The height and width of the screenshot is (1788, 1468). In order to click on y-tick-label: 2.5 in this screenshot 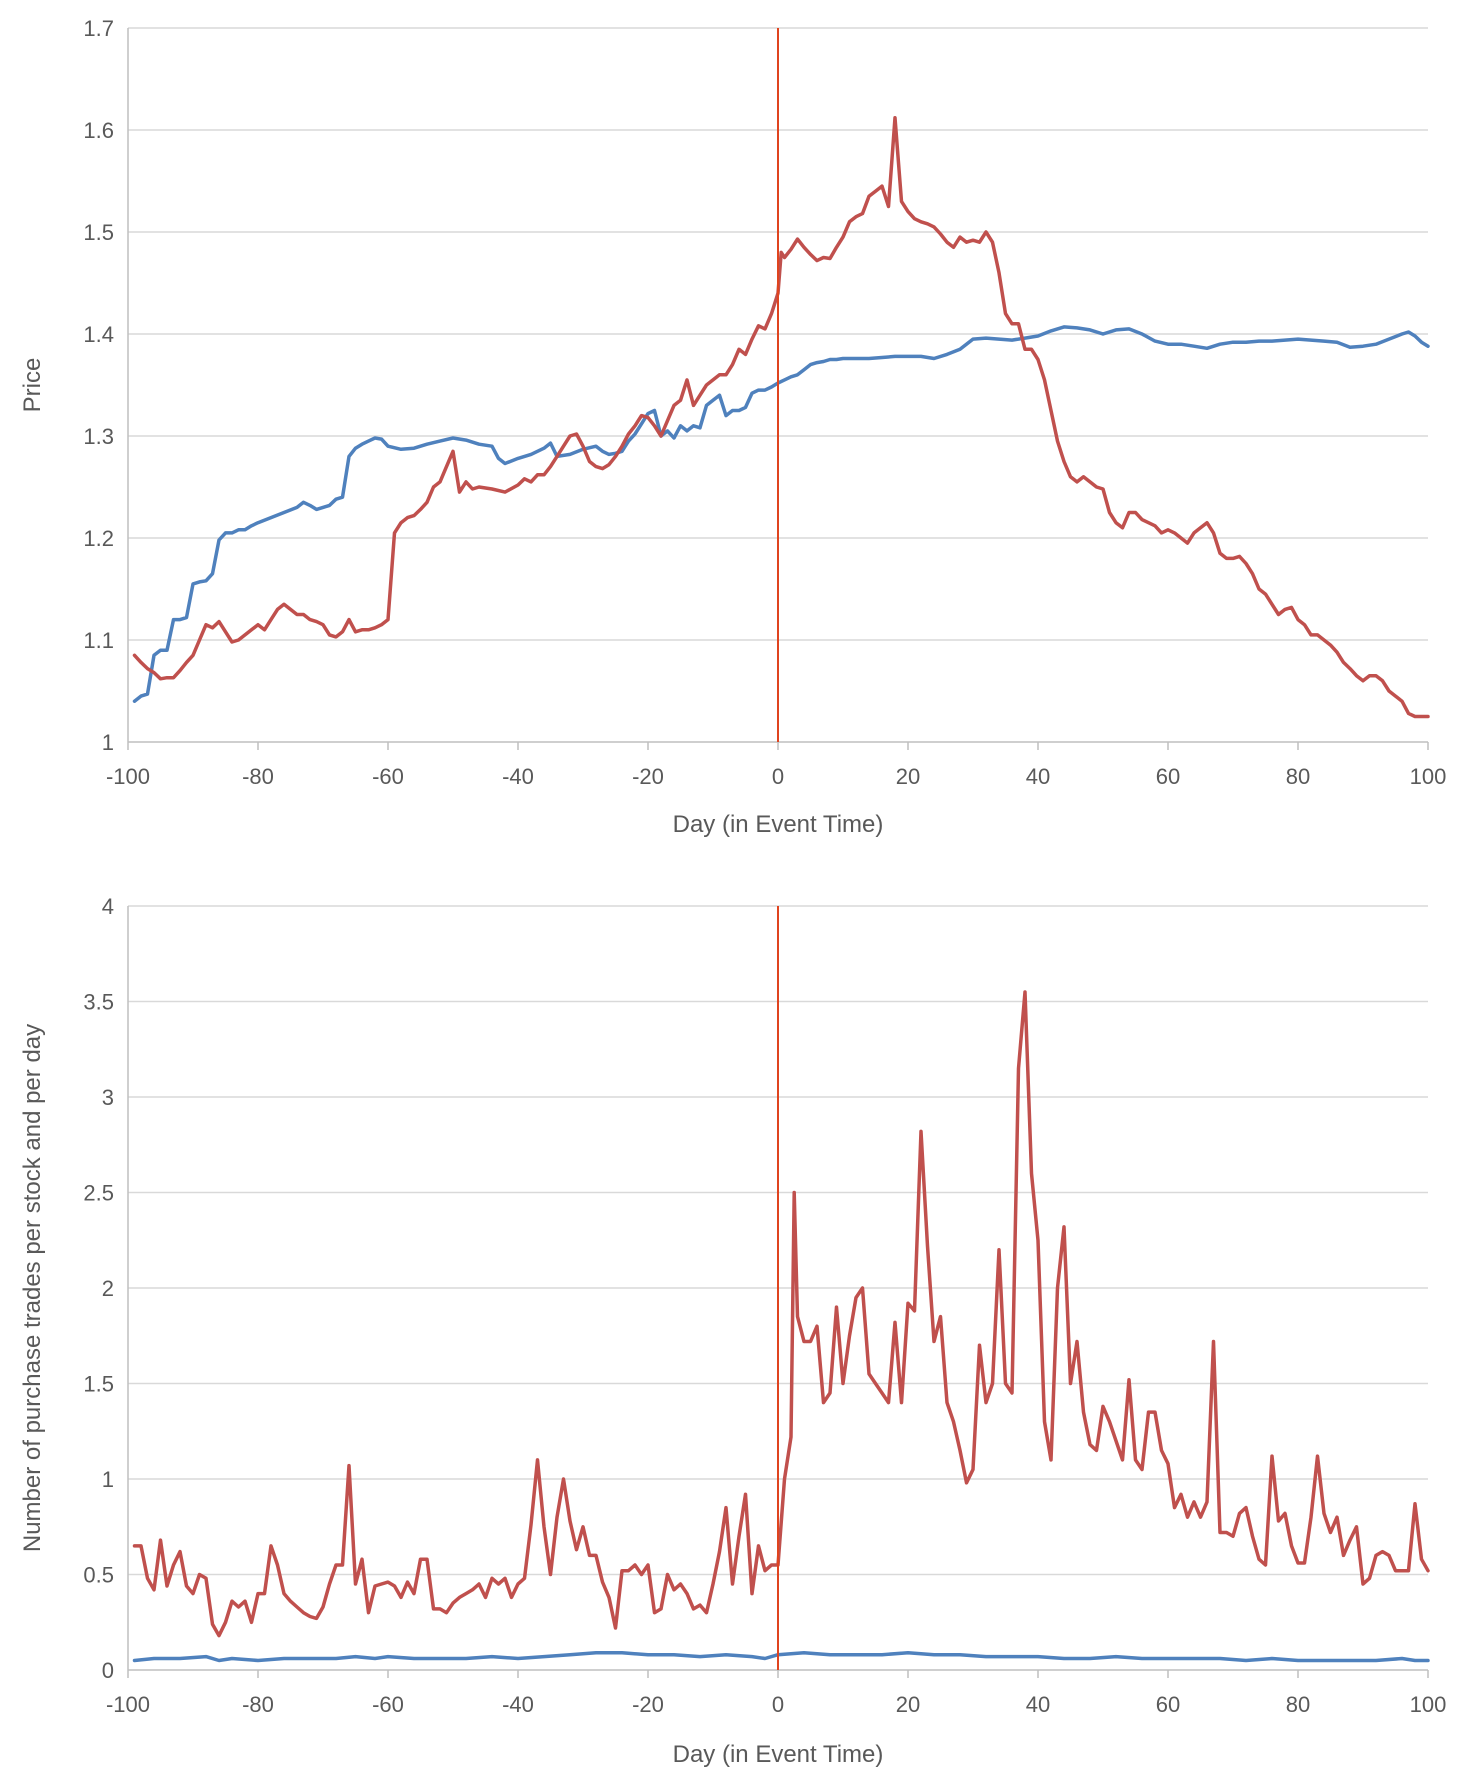, I will do `click(98, 1193)`.